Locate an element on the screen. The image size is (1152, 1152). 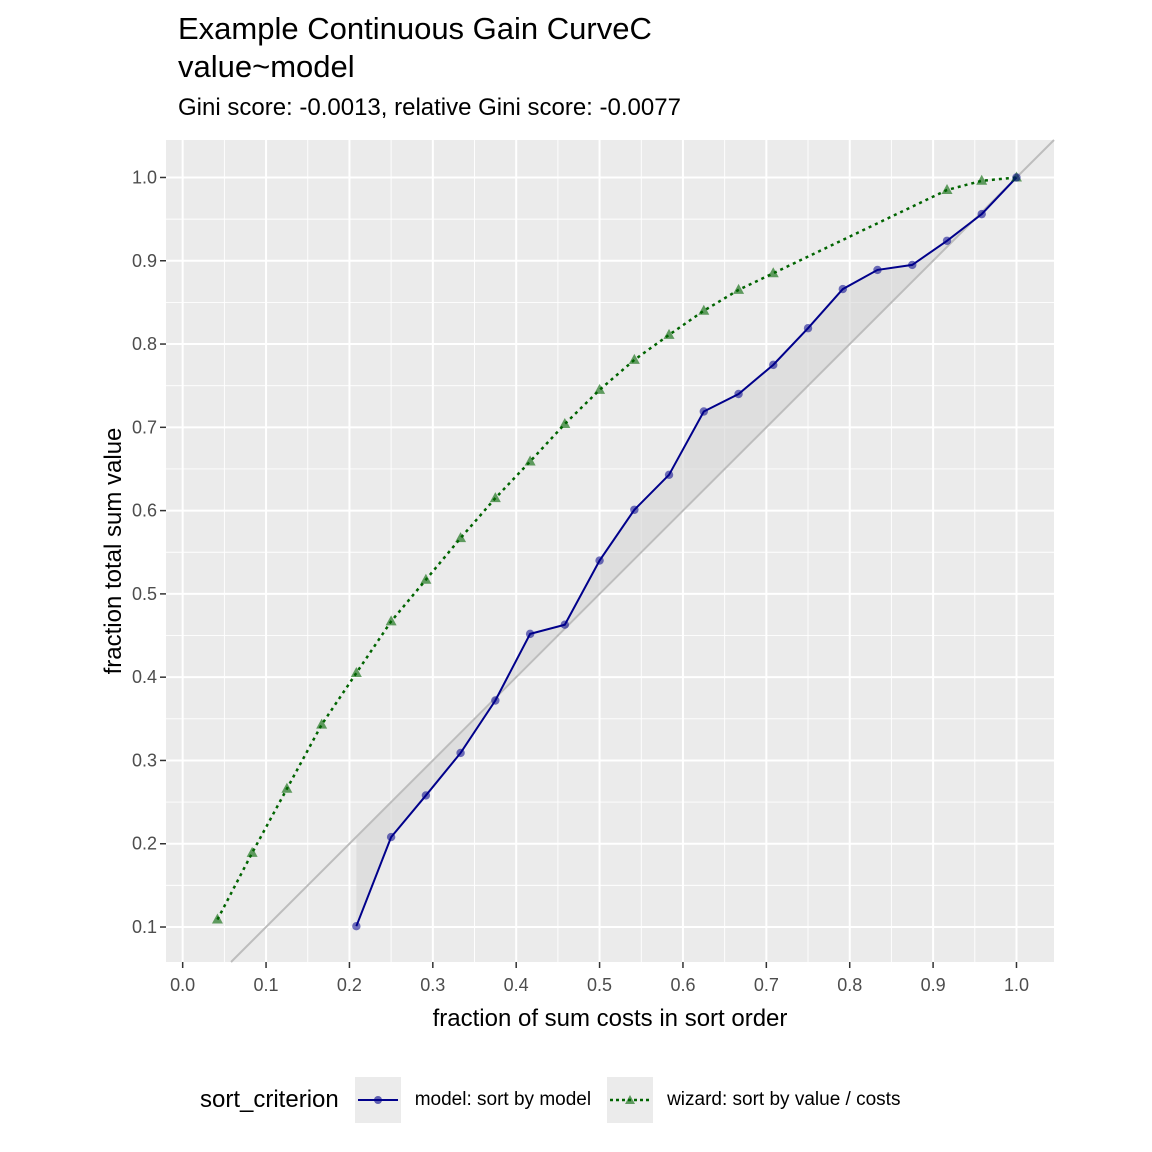
y-tick-label: 0.2 is located at coordinates (144, 844).